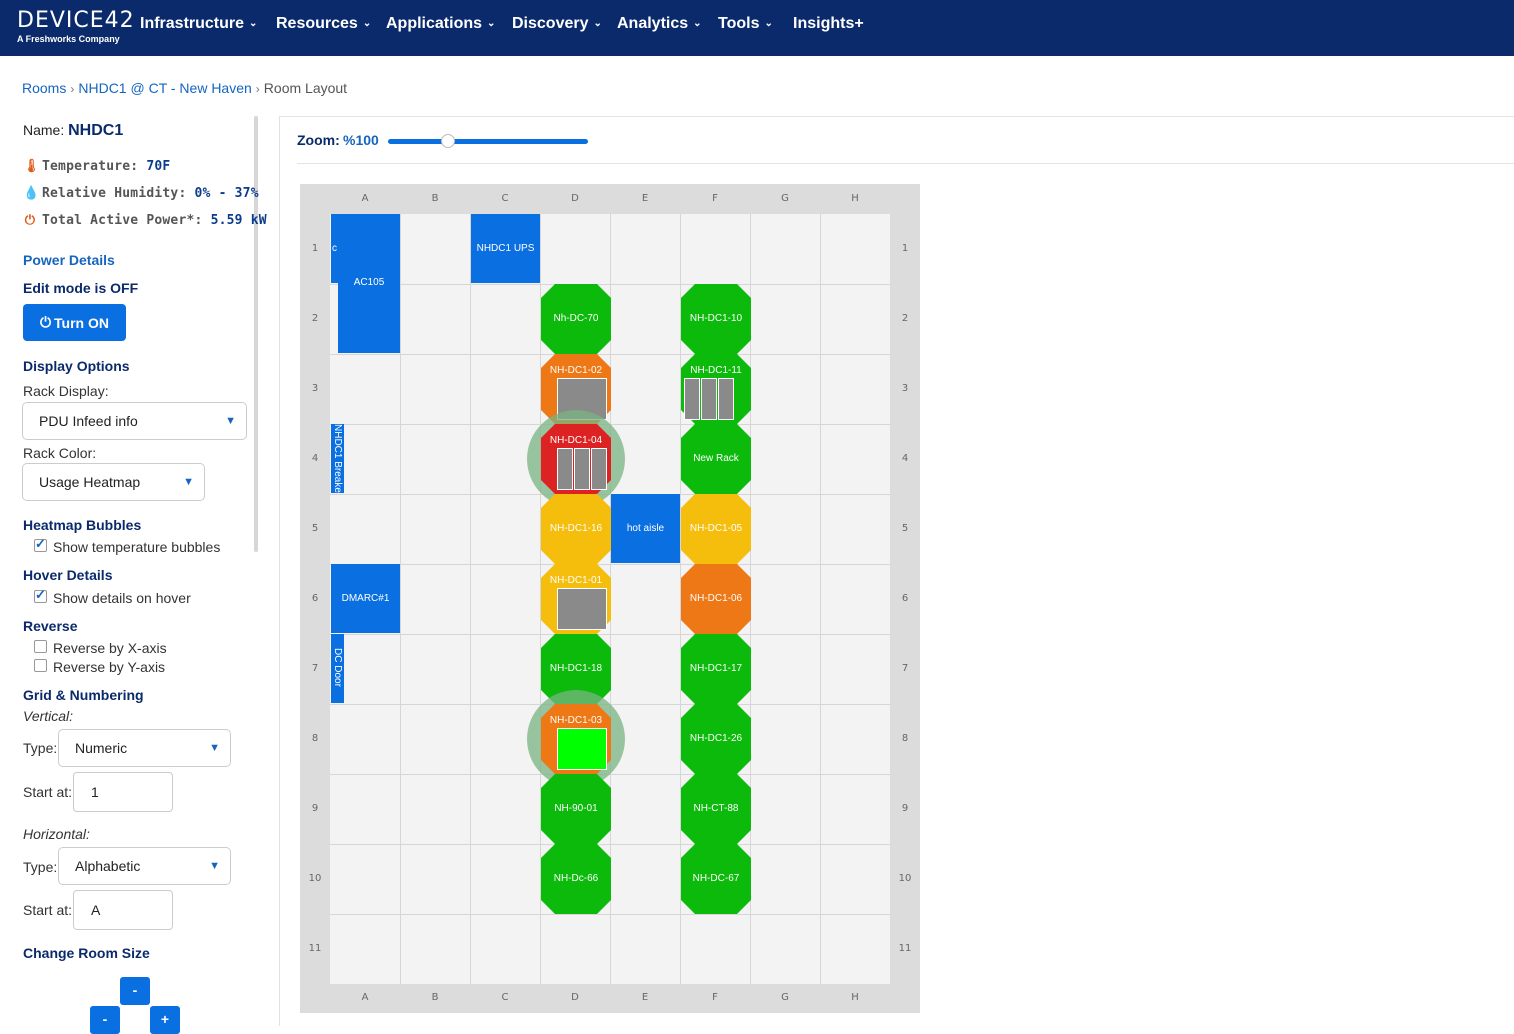 Image resolution: width=1514 pixels, height=1034 pixels. I want to click on c-strip-block: c, so click(334, 248).